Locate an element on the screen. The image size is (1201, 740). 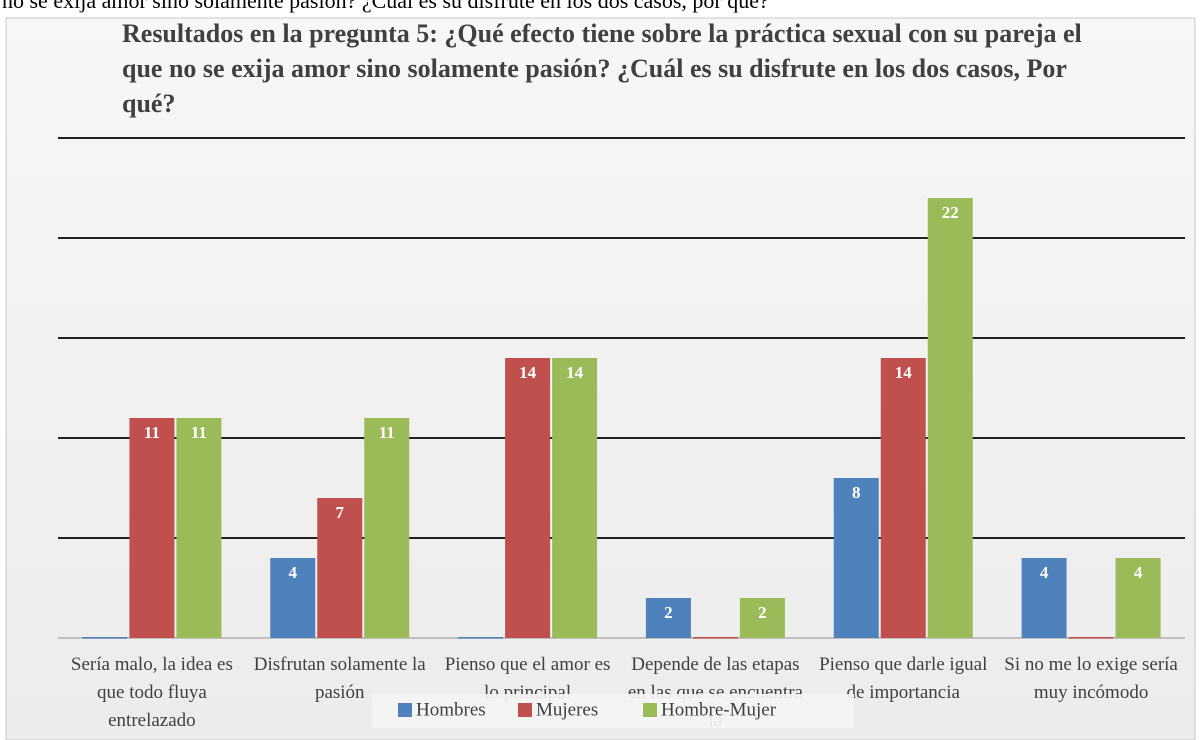
x-label-box: Pienso que darle igual de importancia is located at coordinates (903, 678).